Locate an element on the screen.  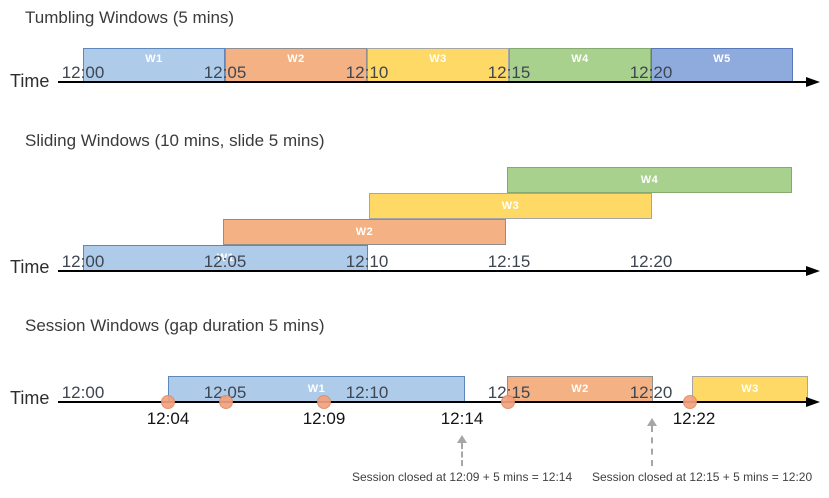
sliding-window-box-w3: W3 is located at coordinates (510, 206).